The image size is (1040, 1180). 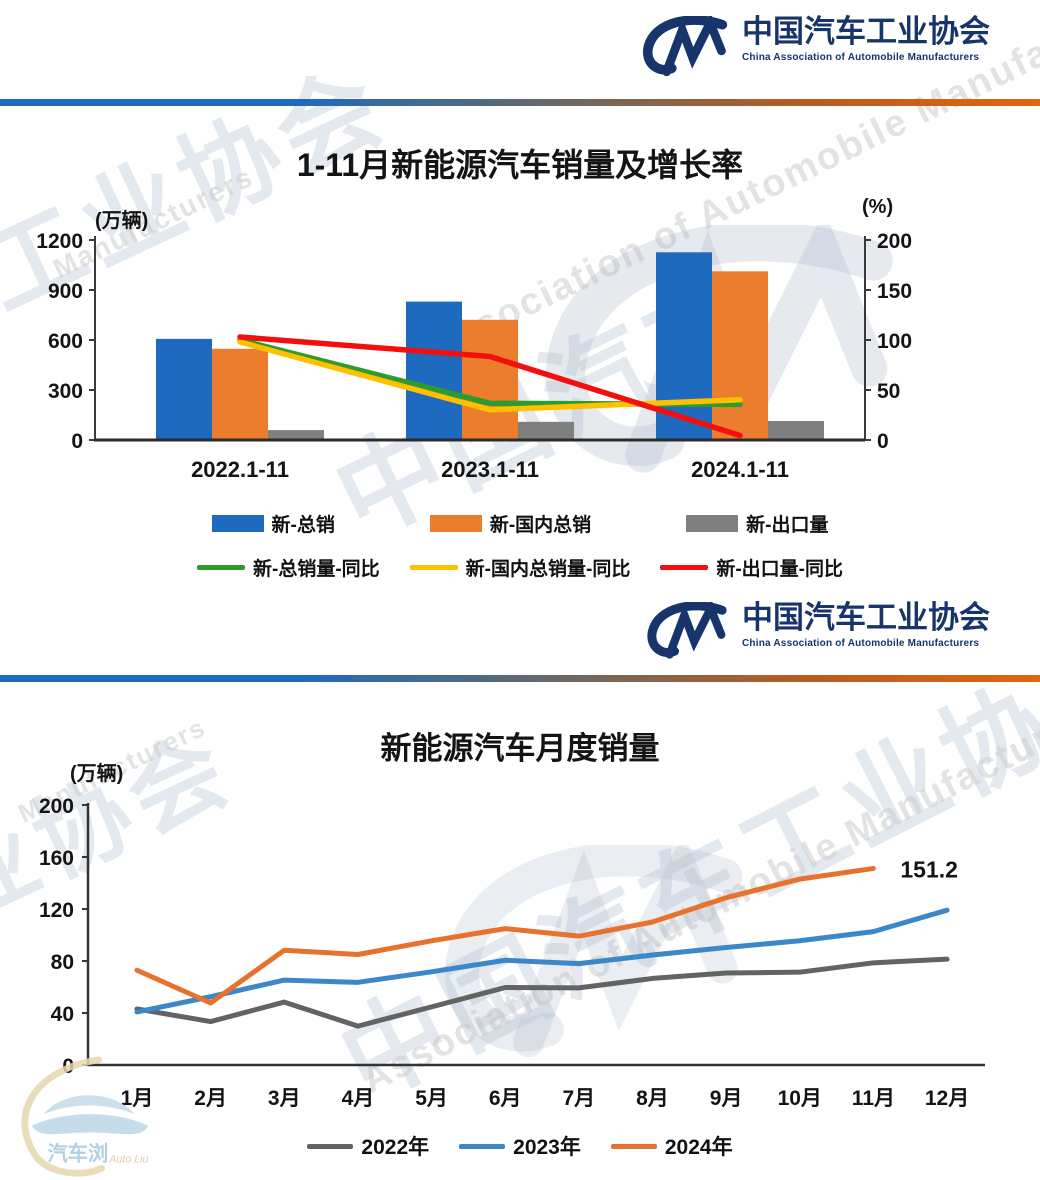 I want to click on bar-新-国内总销-2022.1-11, so click(x=240, y=394).